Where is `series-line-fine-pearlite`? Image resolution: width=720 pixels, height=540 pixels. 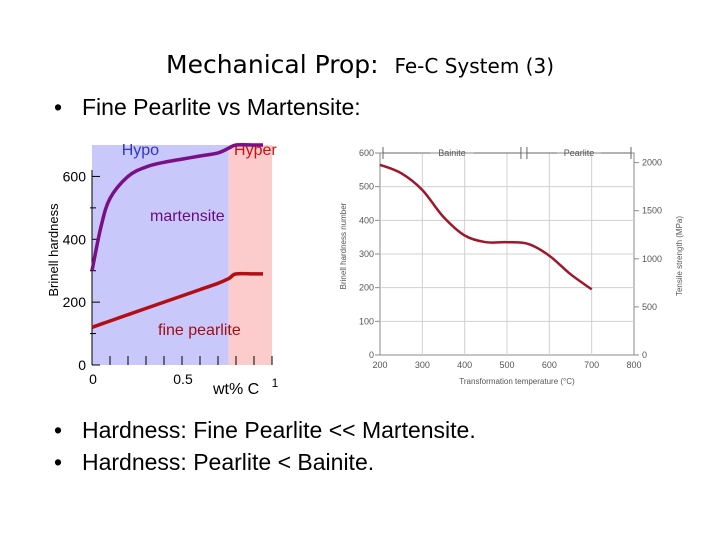
series-line-fine-pearlite is located at coordinates (177, 300).